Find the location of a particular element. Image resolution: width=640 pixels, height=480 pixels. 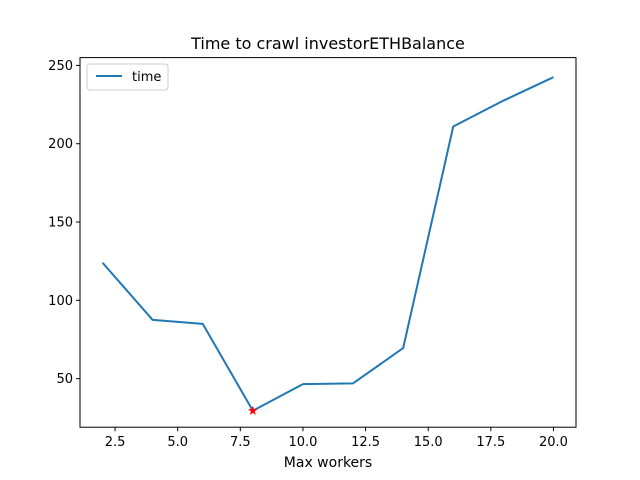

legend-box is located at coordinates (127, 77).